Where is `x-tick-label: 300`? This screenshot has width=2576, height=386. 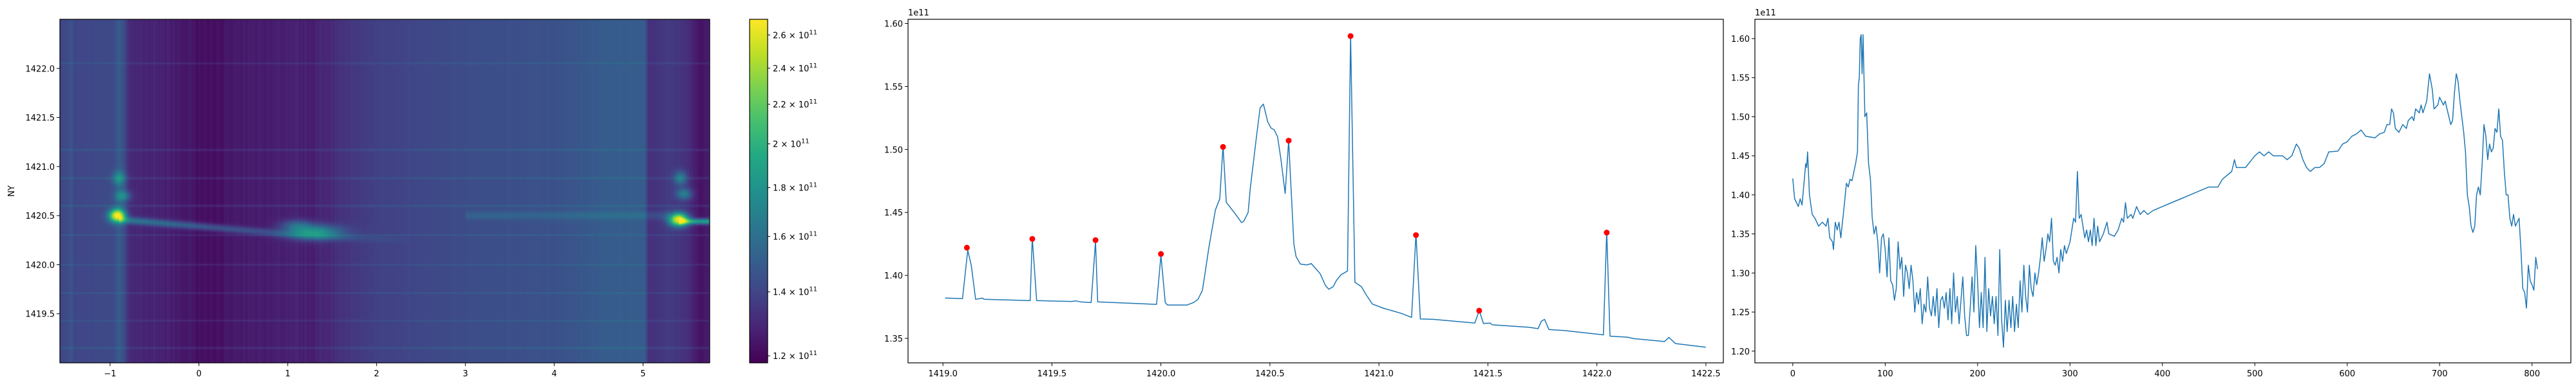
x-tick-label: 300 is located at coordinates (2070, 374).